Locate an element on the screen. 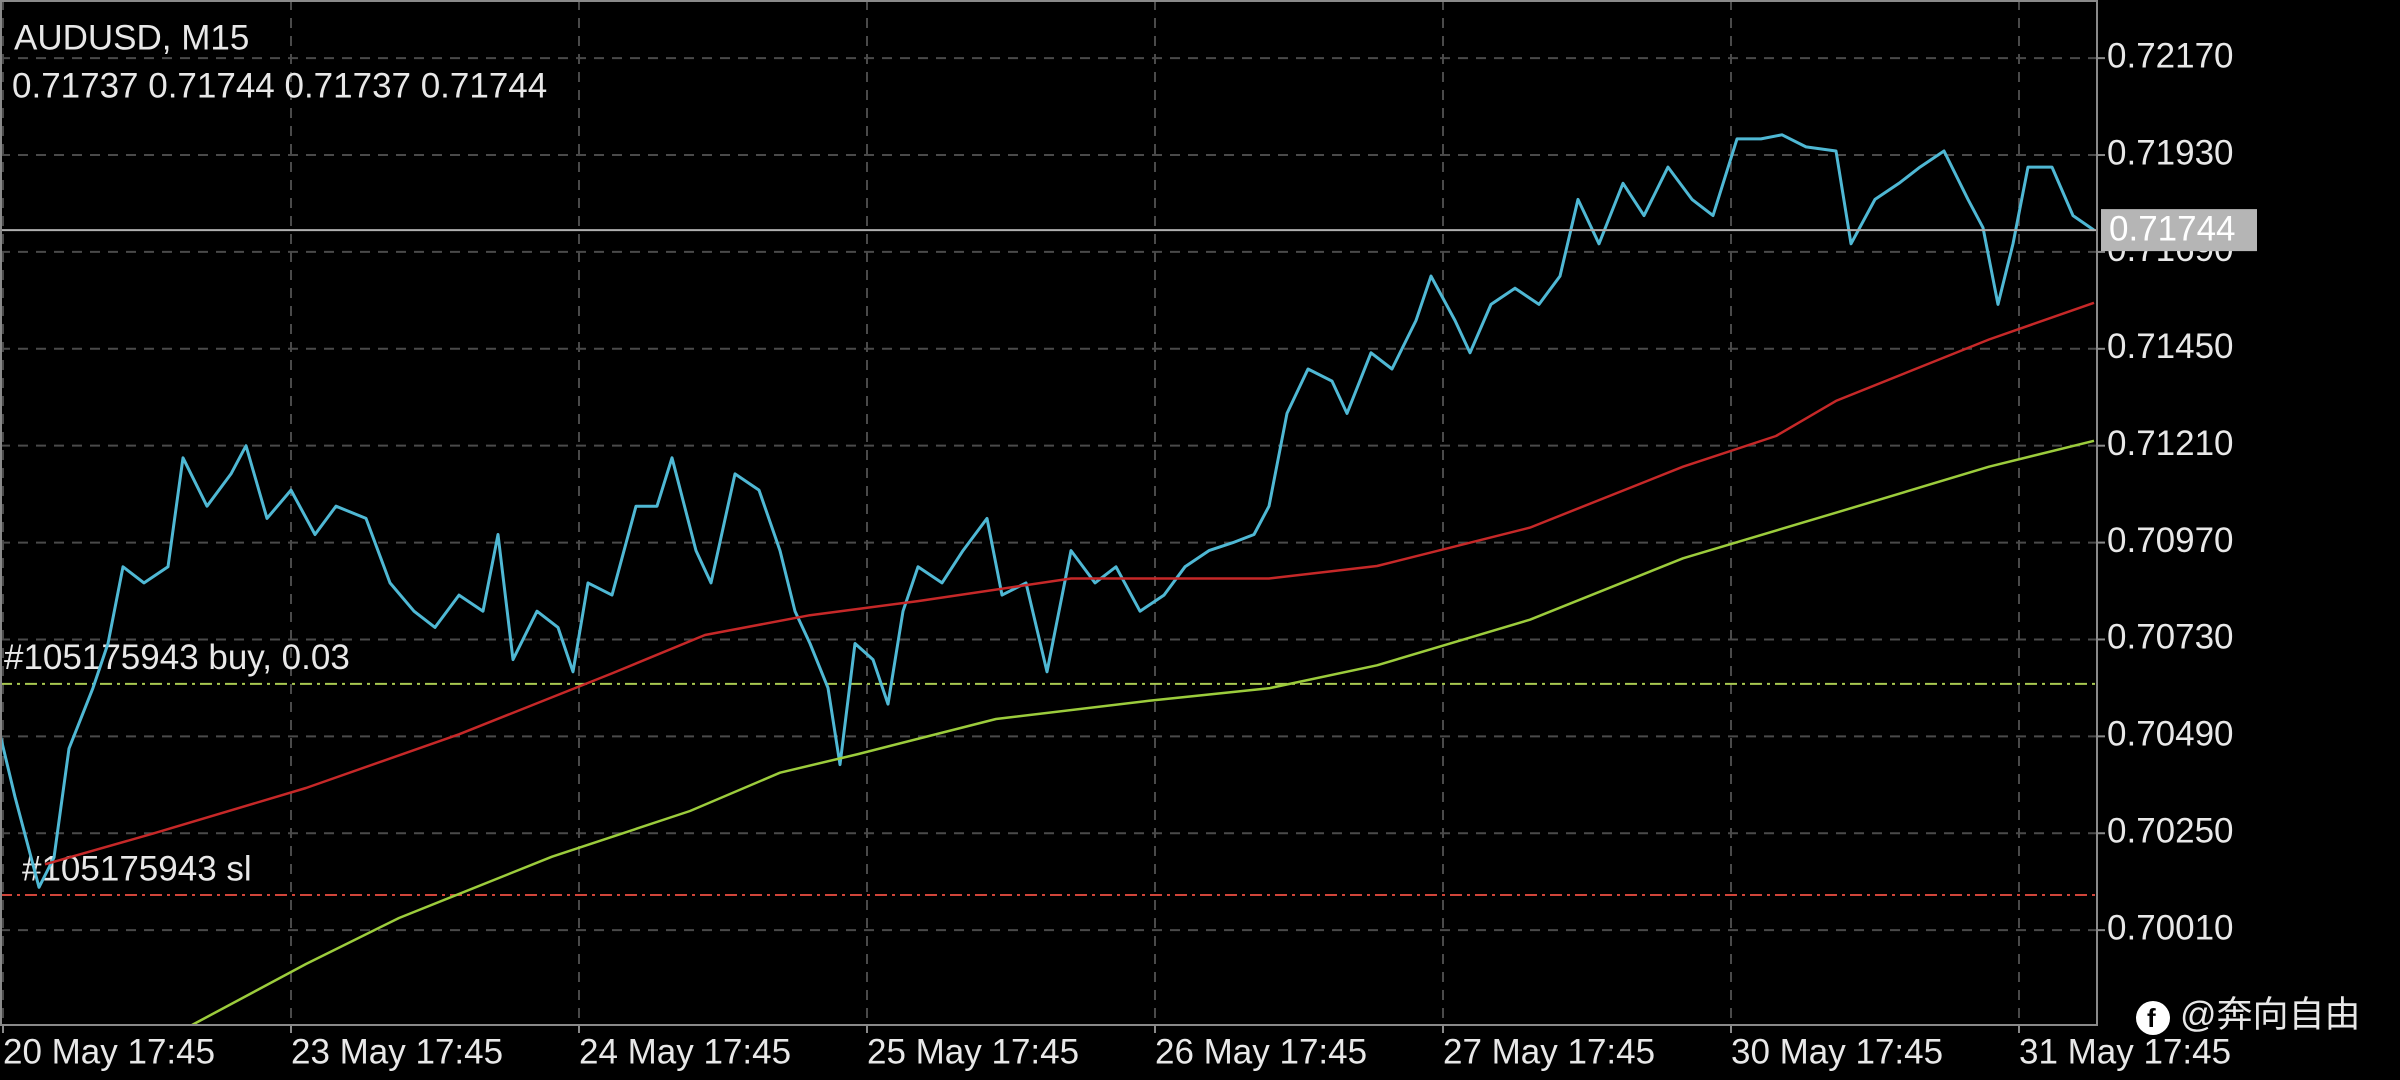 The width and height of the screenshot is (2400, 1080). last-price-box is located at coordinates (2179, 230).